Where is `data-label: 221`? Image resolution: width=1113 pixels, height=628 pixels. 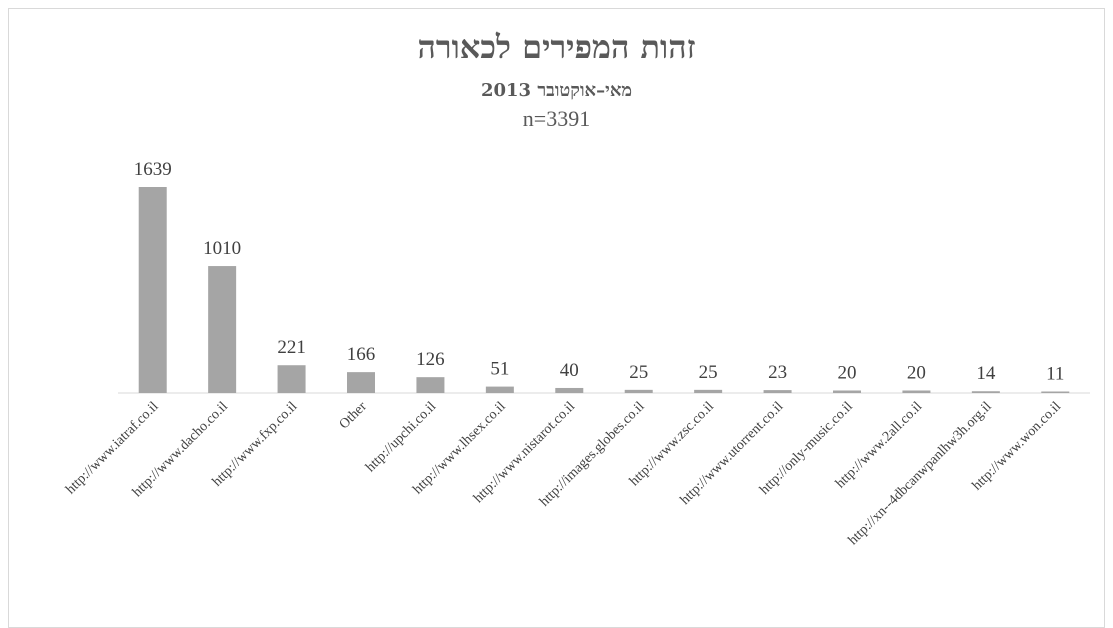
data-label: 221 is located at coordinates (291, 347).